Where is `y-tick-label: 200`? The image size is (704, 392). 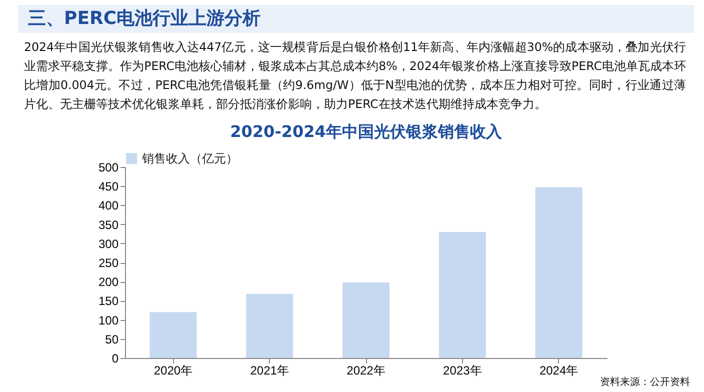 y-tick-label: 200 is located at coordinates (108, 282).